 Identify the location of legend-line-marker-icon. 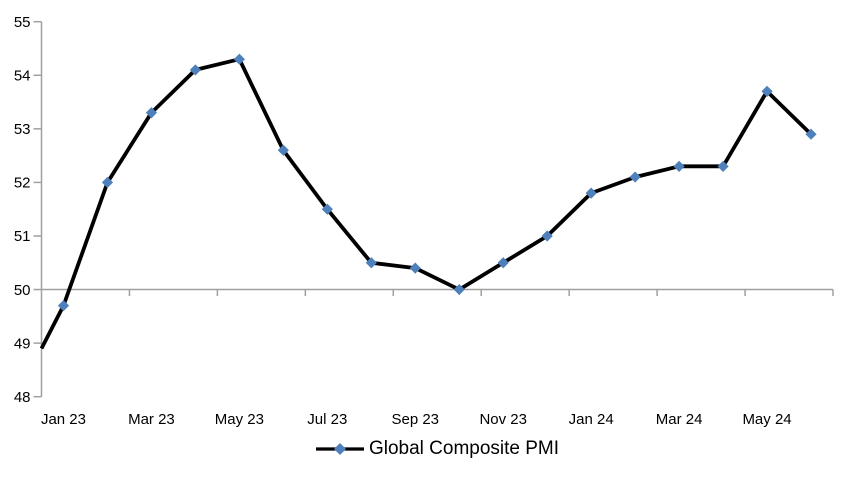
(339, 449).